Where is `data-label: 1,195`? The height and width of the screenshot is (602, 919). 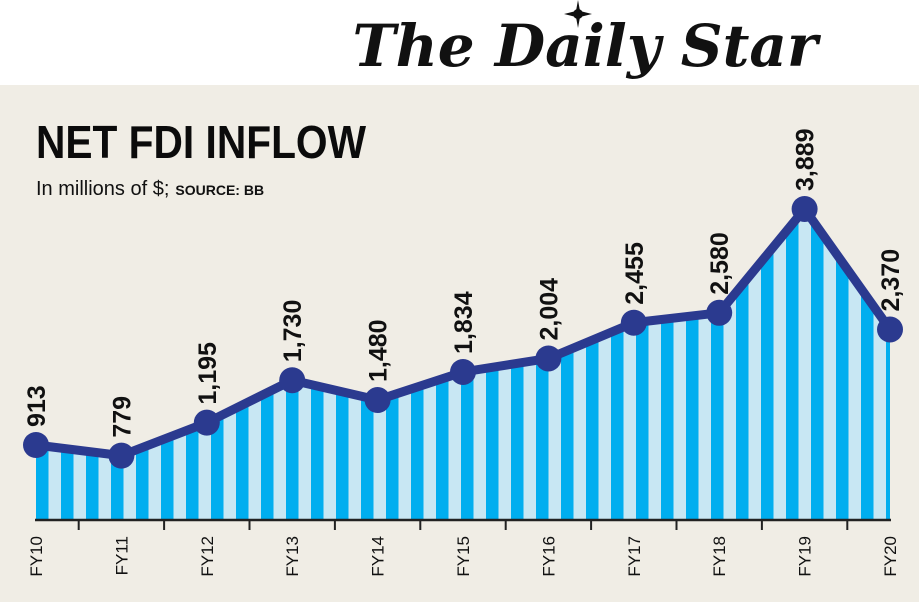
data-label: 1,195 is located at coordinates (208, 373).